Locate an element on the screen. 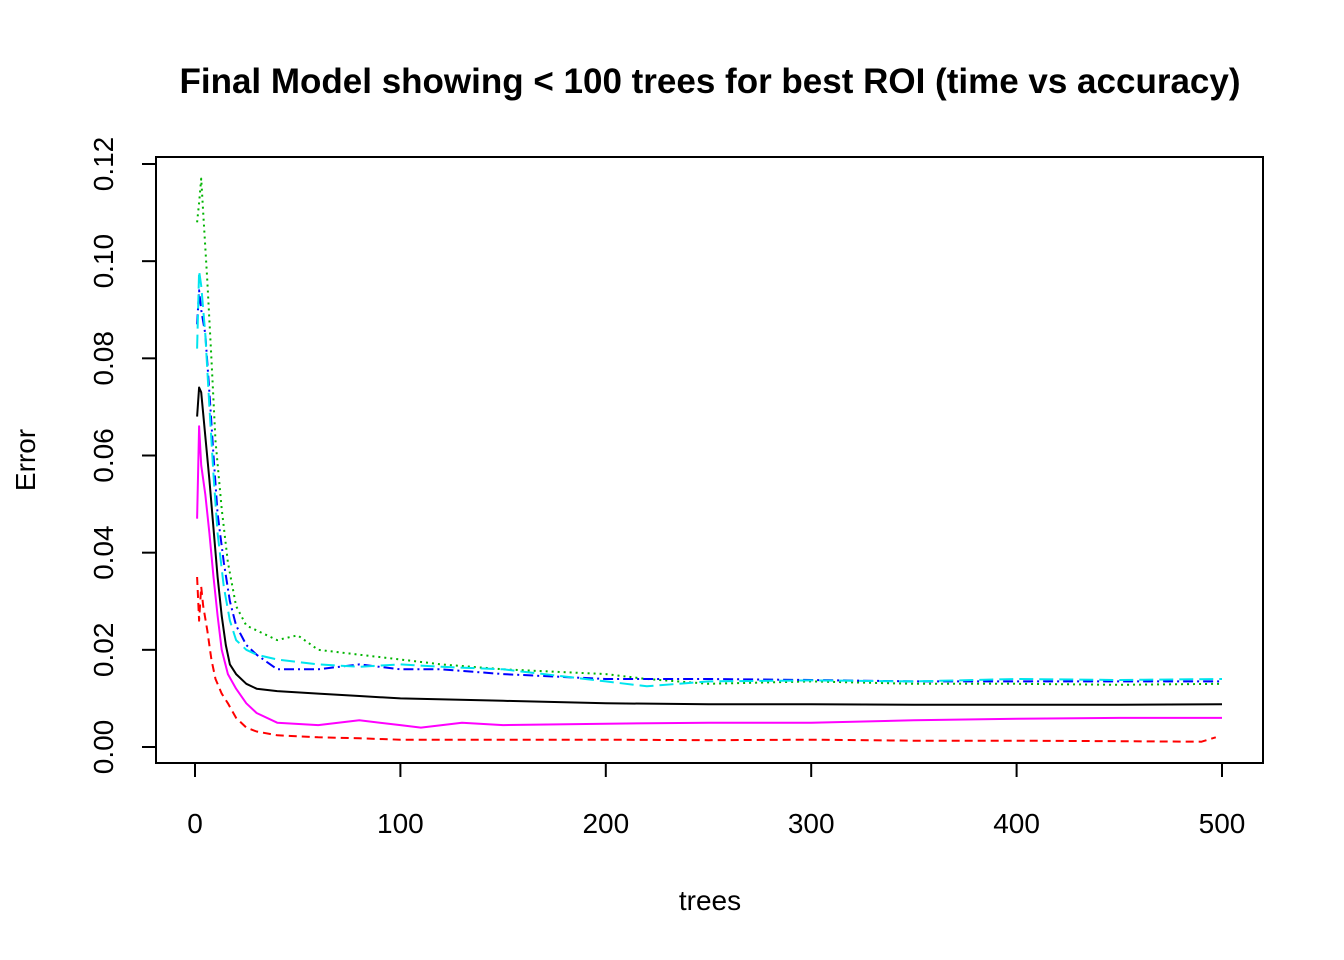 This screenshot has height=960, width=1344. y-tick-label: 0.06 is located at coordinates (103, 455).